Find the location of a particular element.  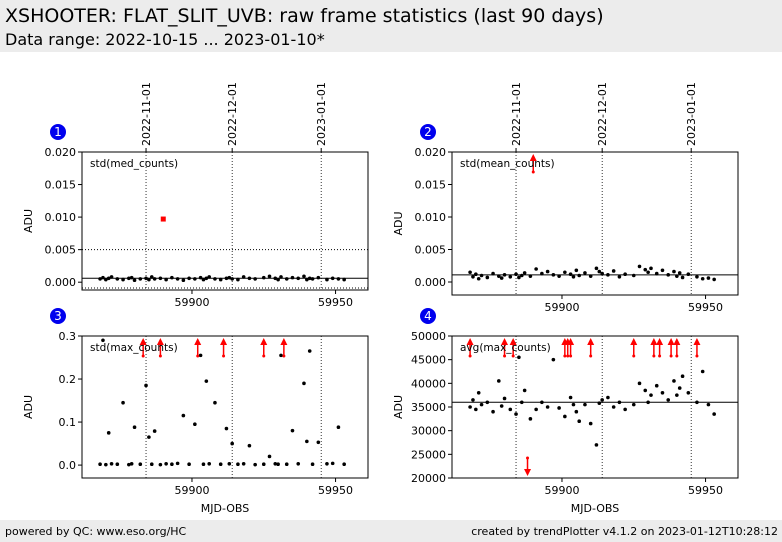

axes-label: std(med_counts) is located at coordinates (134, 164).